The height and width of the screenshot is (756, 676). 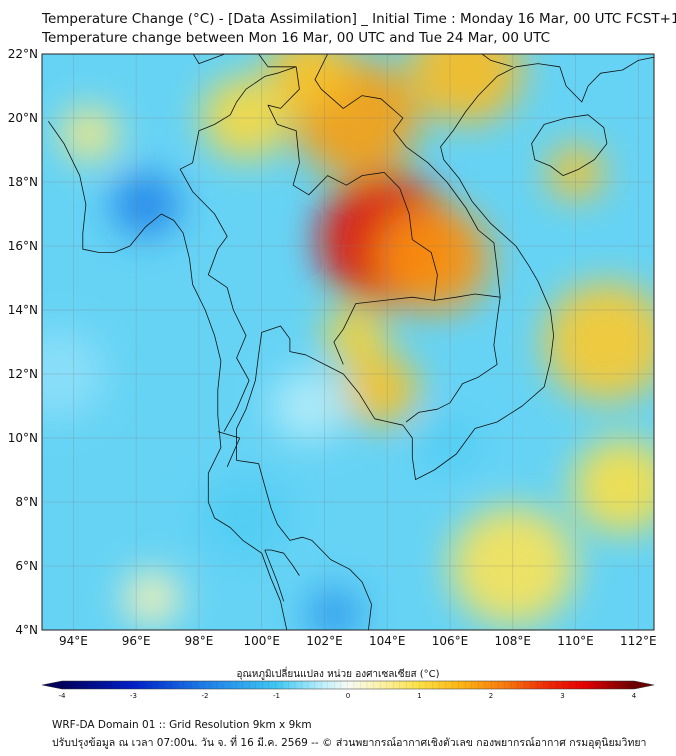 I want to click on lat-tick-label: 4°N, so click(x=26, y=630).